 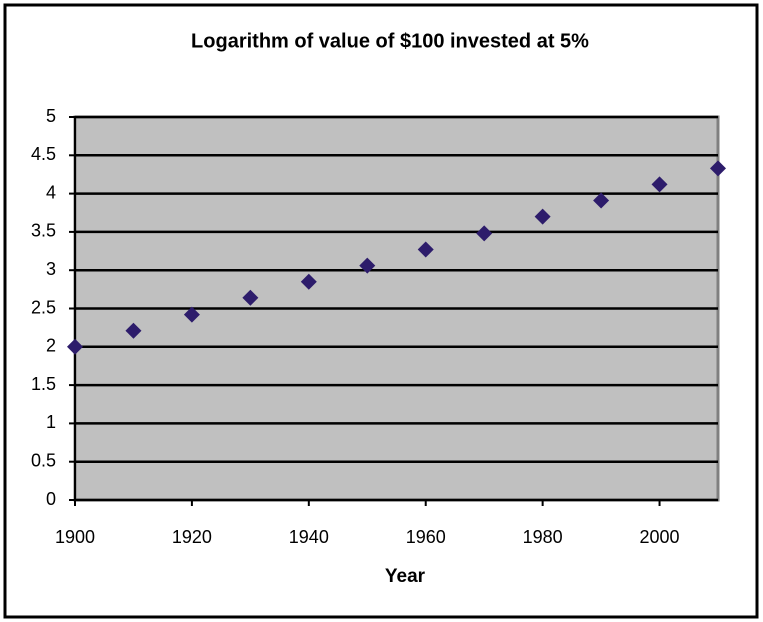 I want to click on y-tick-label: 1.5, so click(x=43, y=384).